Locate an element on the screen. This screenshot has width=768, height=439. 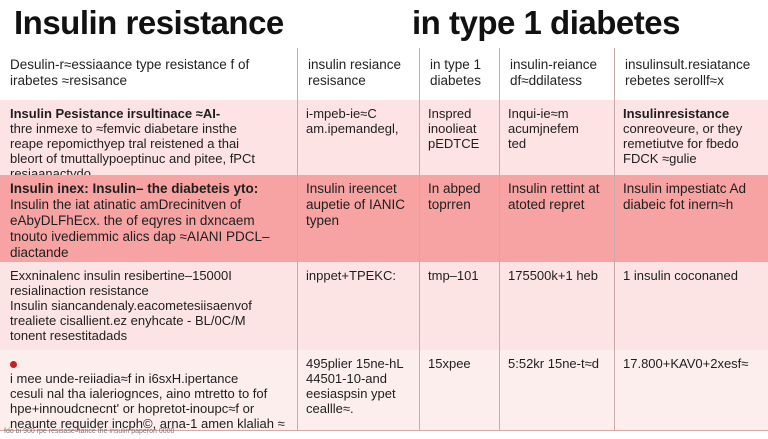
cell-text: Inspred inoolieat pEDTCE is located at coordinates (454, 128).